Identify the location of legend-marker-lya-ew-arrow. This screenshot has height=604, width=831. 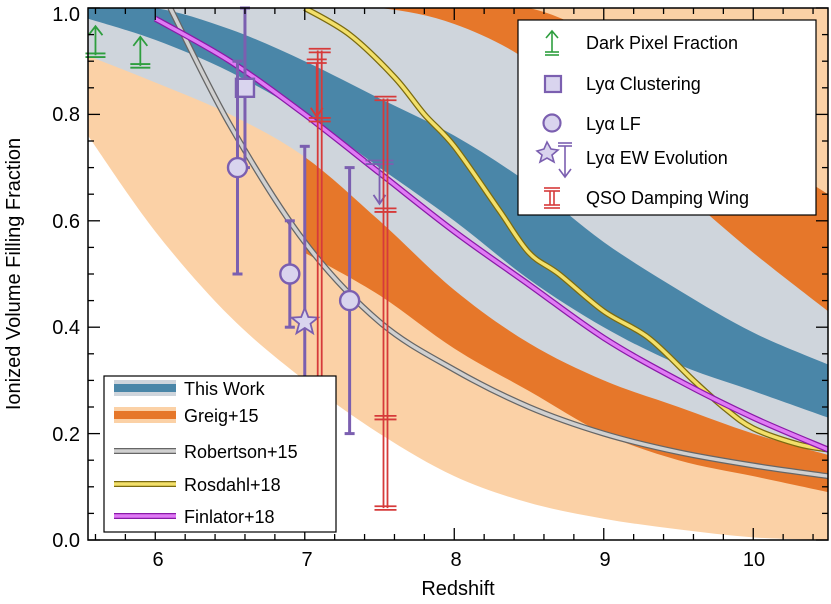
(565, 160).